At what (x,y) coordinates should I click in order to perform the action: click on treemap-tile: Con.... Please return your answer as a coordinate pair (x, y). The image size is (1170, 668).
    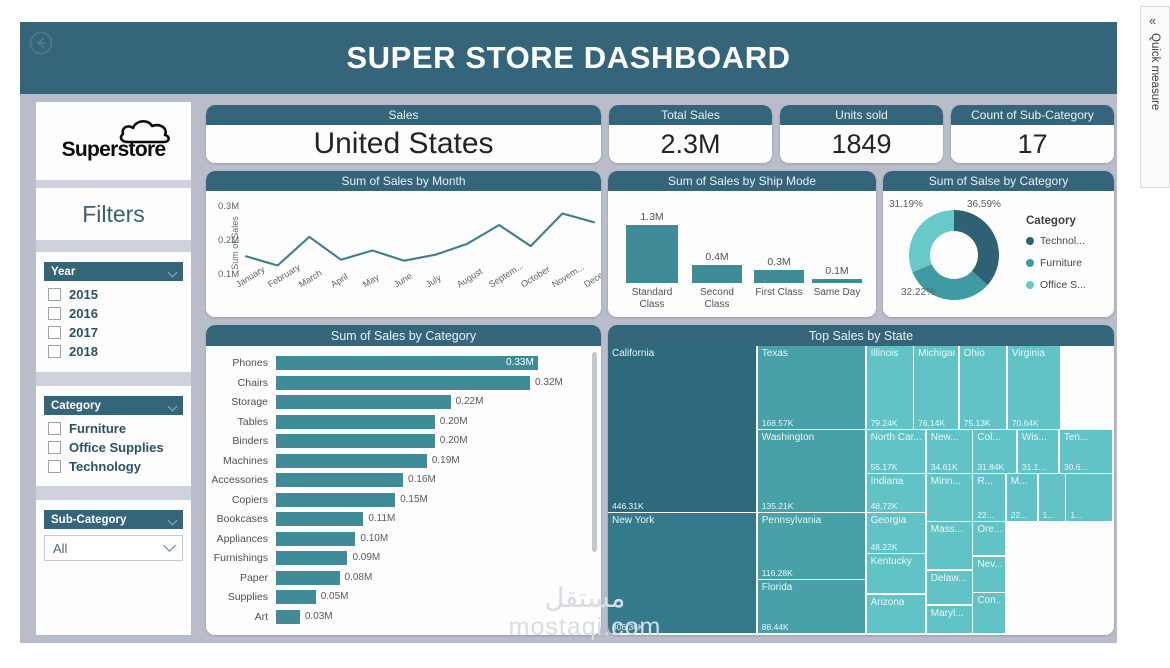
    Looking at the image, I should click on (989, 613).